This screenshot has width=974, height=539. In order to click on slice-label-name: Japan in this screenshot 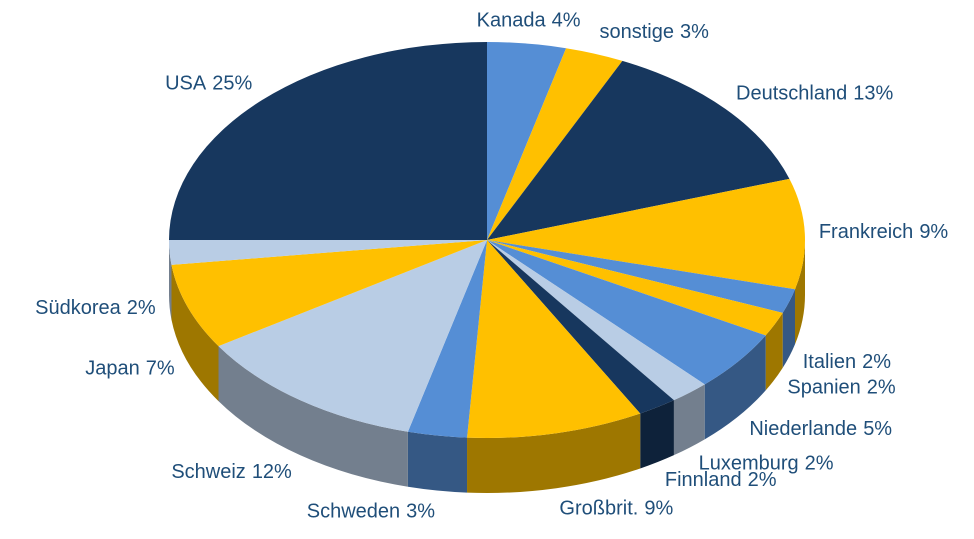, I will do `click(112, 369)`.